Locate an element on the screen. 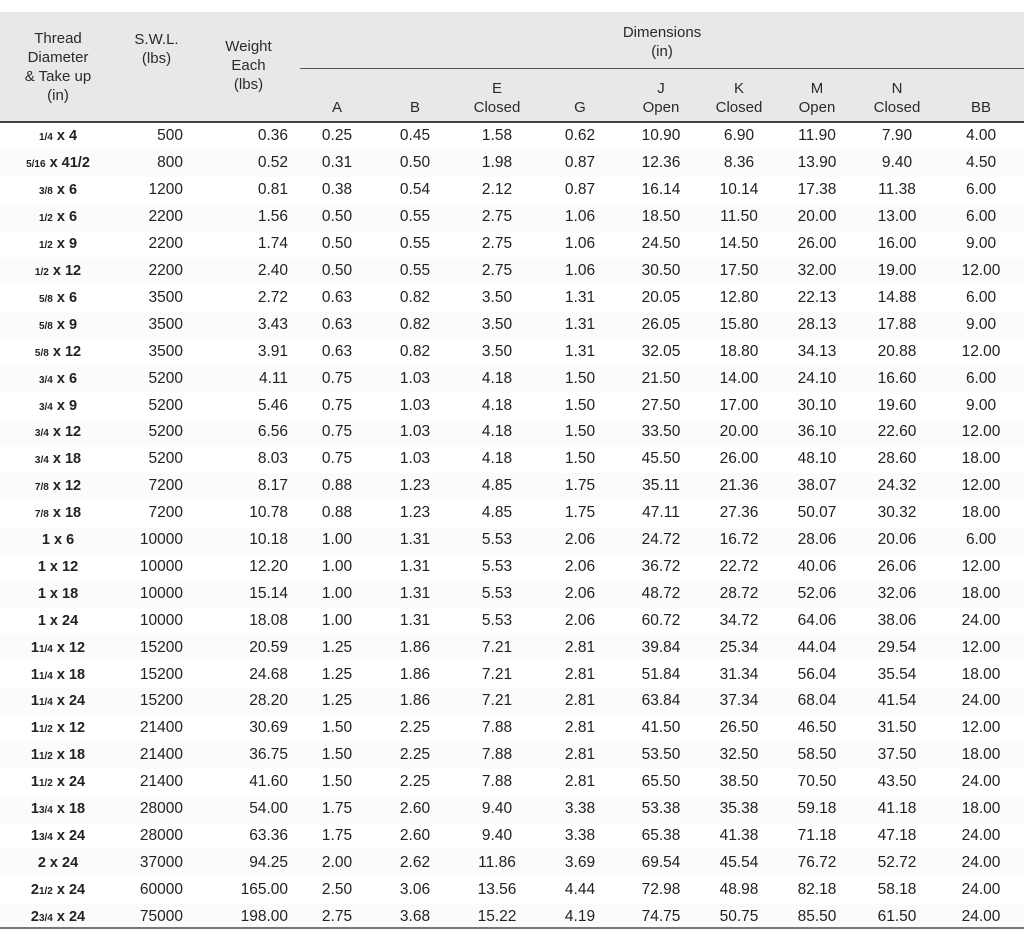 The image size is (1024, 937). dim-m-cell: 36.10 is located at coordinates (817, 432).